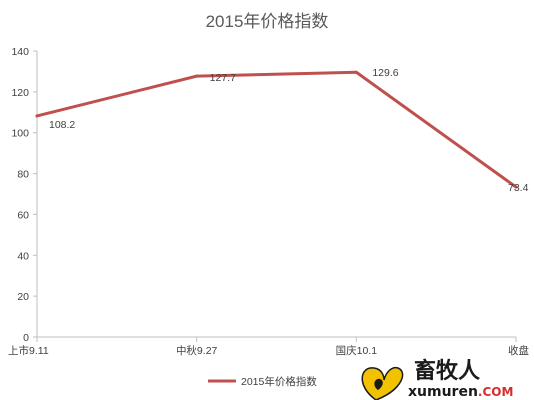 The height and width of the screenshot is (400, 534). What do you see at coordinates (28, 350) in the screenshot?
I see `x-tick-label: 上市9.11` at bounding box center [28, 350].